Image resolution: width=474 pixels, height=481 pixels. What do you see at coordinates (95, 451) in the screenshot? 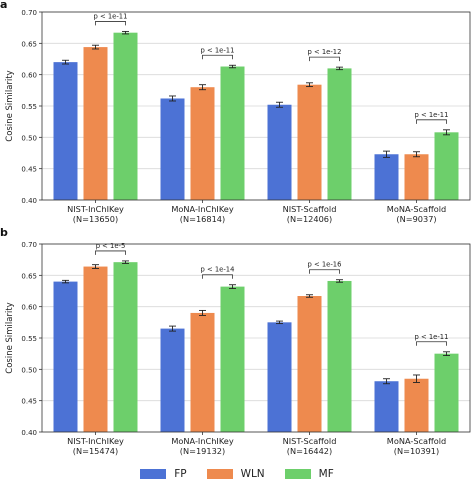
I see `x-tick-sublabel: (N=15474)` at bounding box center [95, 451].